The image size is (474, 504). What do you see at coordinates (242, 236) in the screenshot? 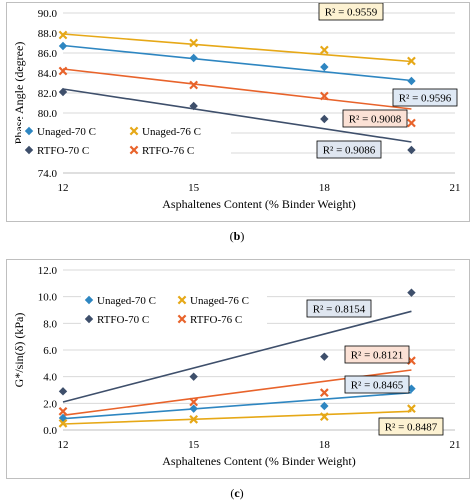
I see `caption-b-close: )` at bounding box center [242, 236].